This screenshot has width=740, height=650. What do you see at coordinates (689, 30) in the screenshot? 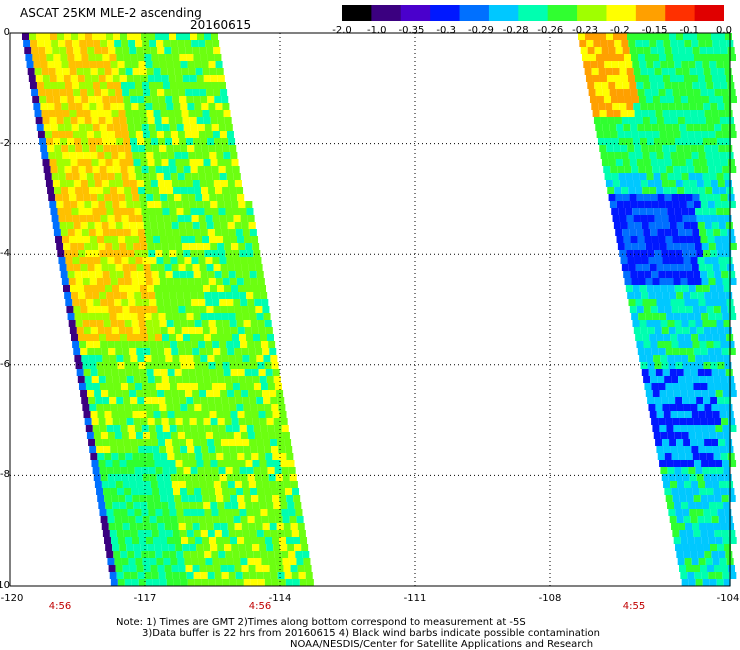
I see `colorbar-tick: -0.1` at bounding box center [689, 30].